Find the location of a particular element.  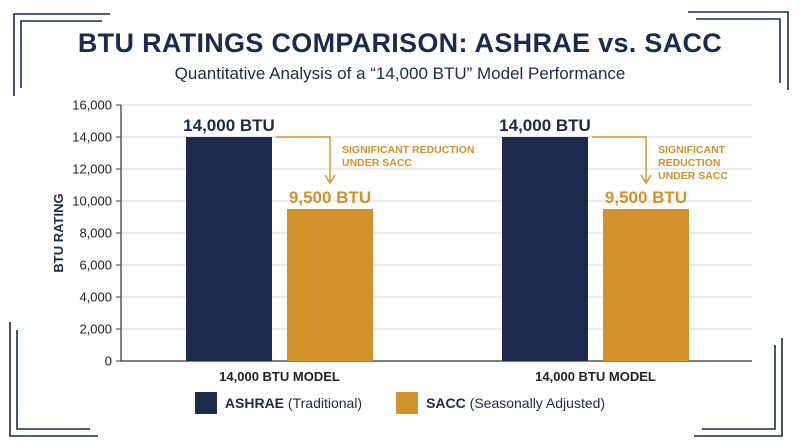

legend-label-ashrae: ASHRAE (Traditional) is located at coordinates (293, 403).